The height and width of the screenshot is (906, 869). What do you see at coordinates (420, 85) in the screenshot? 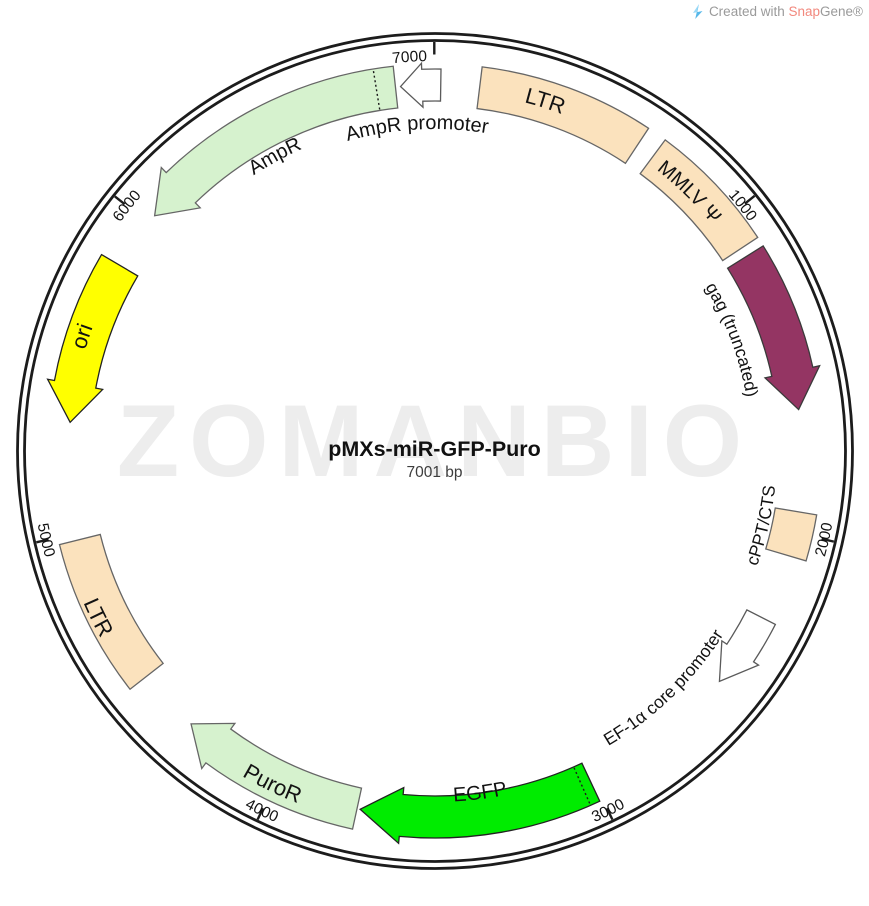
I see `feature-ampr-promoter` at bounding box center [420, 85].